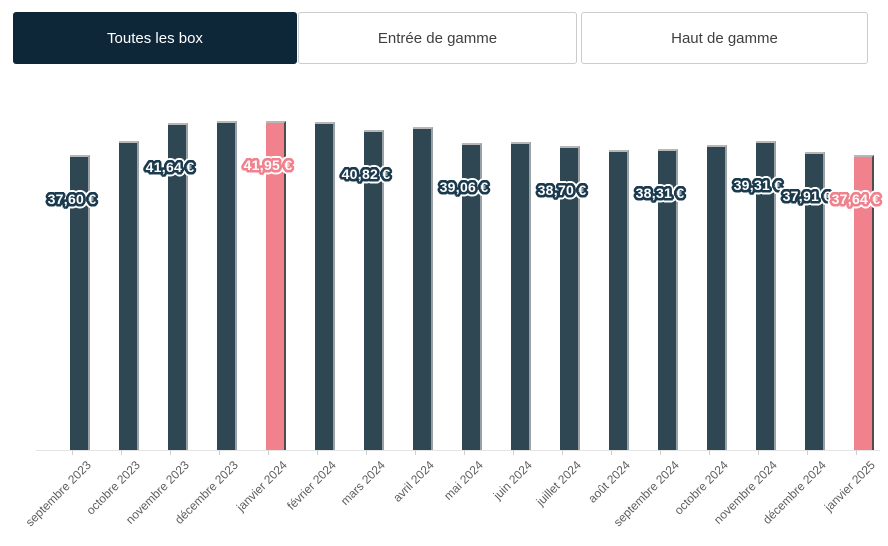 The height and width of the screenshot is (546, 888). Describe the element at coordinates (570, 298) in the screenshot. I see `bar-juillet-2024` at that location.